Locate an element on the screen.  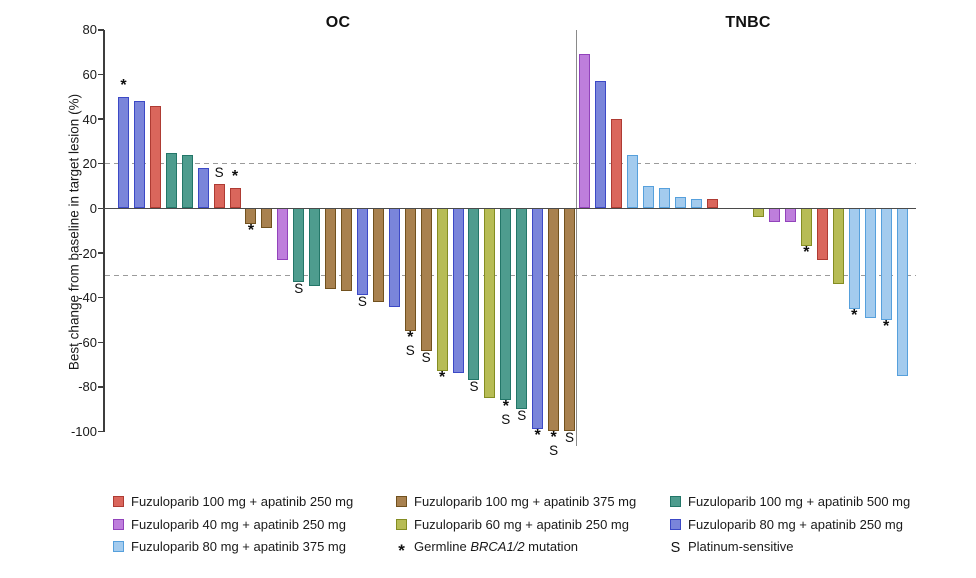
legend-item: Fuzuloparib 100 mg + apatinib 250 mg is located at coordinates (233, 501).